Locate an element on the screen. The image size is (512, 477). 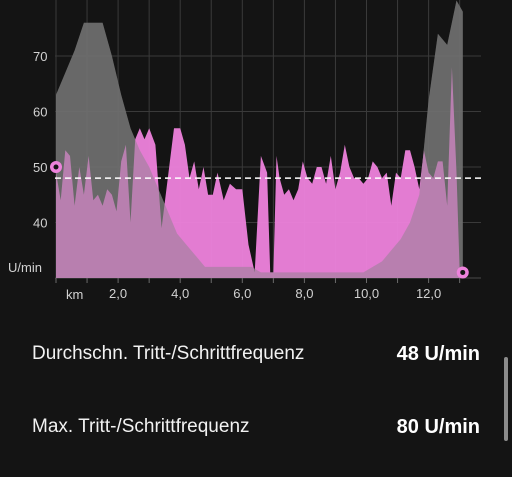
y-tick-label: 70 is located at coordinates (40, 56).